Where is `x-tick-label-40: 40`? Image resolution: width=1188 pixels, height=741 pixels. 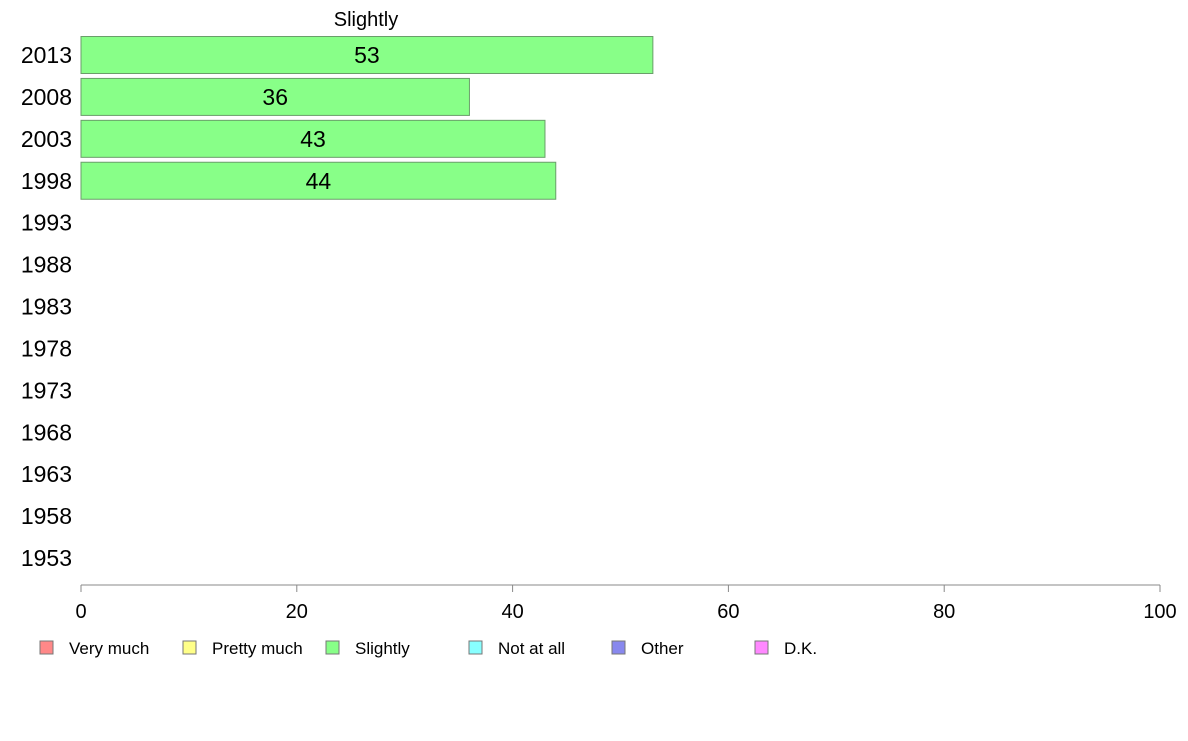 x-tick-label-40: 40 is located at coordinates (512, 612).